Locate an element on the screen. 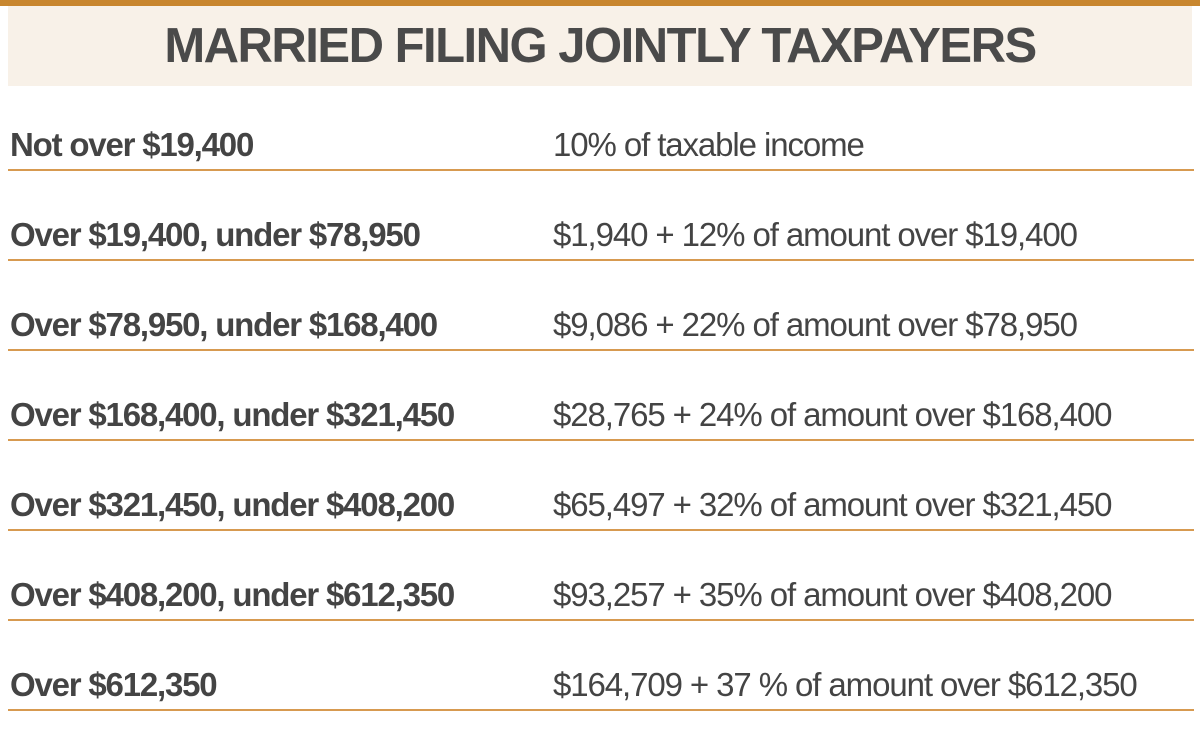 This screenshot has height=730, width=1200. title-band: MARRIED FILING JOINTLY TAXPAYERS is located at coordinates (600, 46).